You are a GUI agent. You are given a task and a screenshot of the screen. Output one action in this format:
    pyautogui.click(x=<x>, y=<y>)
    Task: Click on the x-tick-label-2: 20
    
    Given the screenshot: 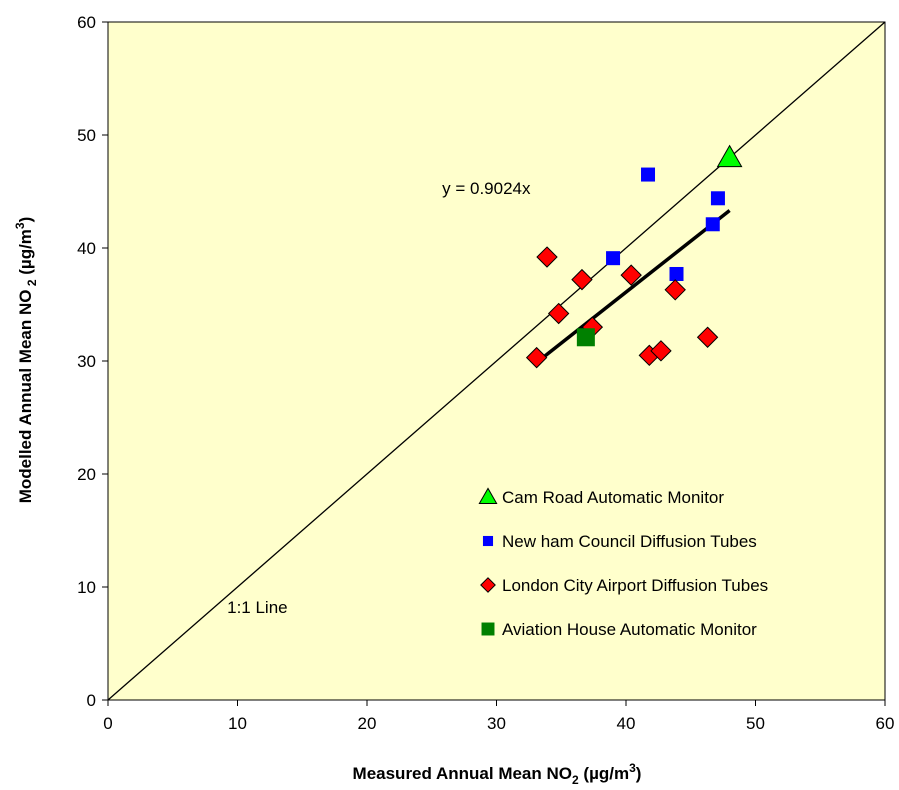 What is the action you would take?
    pyautogui.click(x=367, y=723)
    